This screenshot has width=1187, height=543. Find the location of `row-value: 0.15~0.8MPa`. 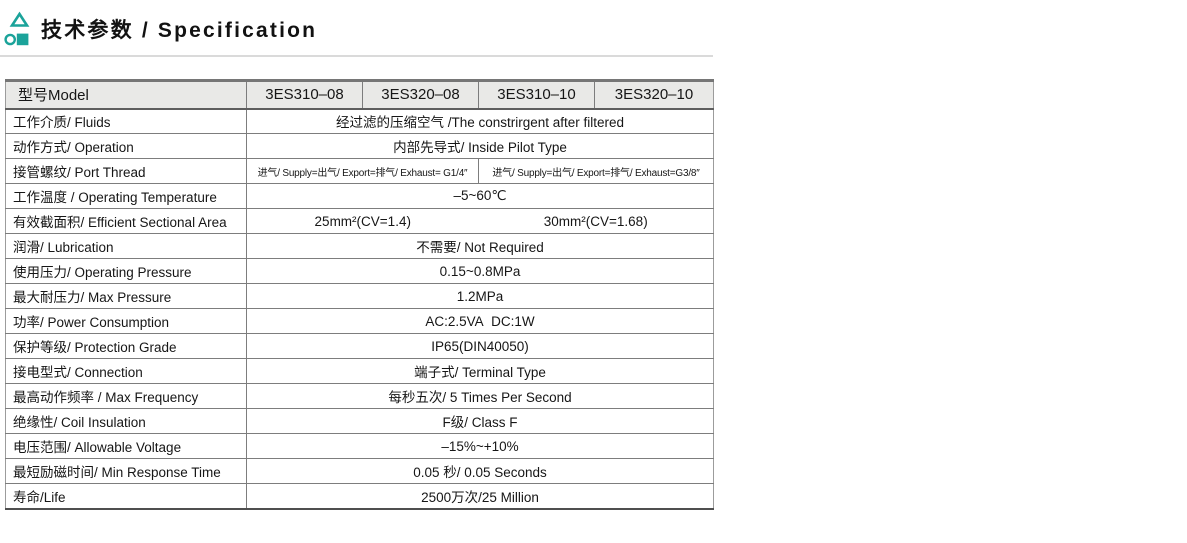

row-value: 0.15~0.8MPa is located at coordinates (480, 271).